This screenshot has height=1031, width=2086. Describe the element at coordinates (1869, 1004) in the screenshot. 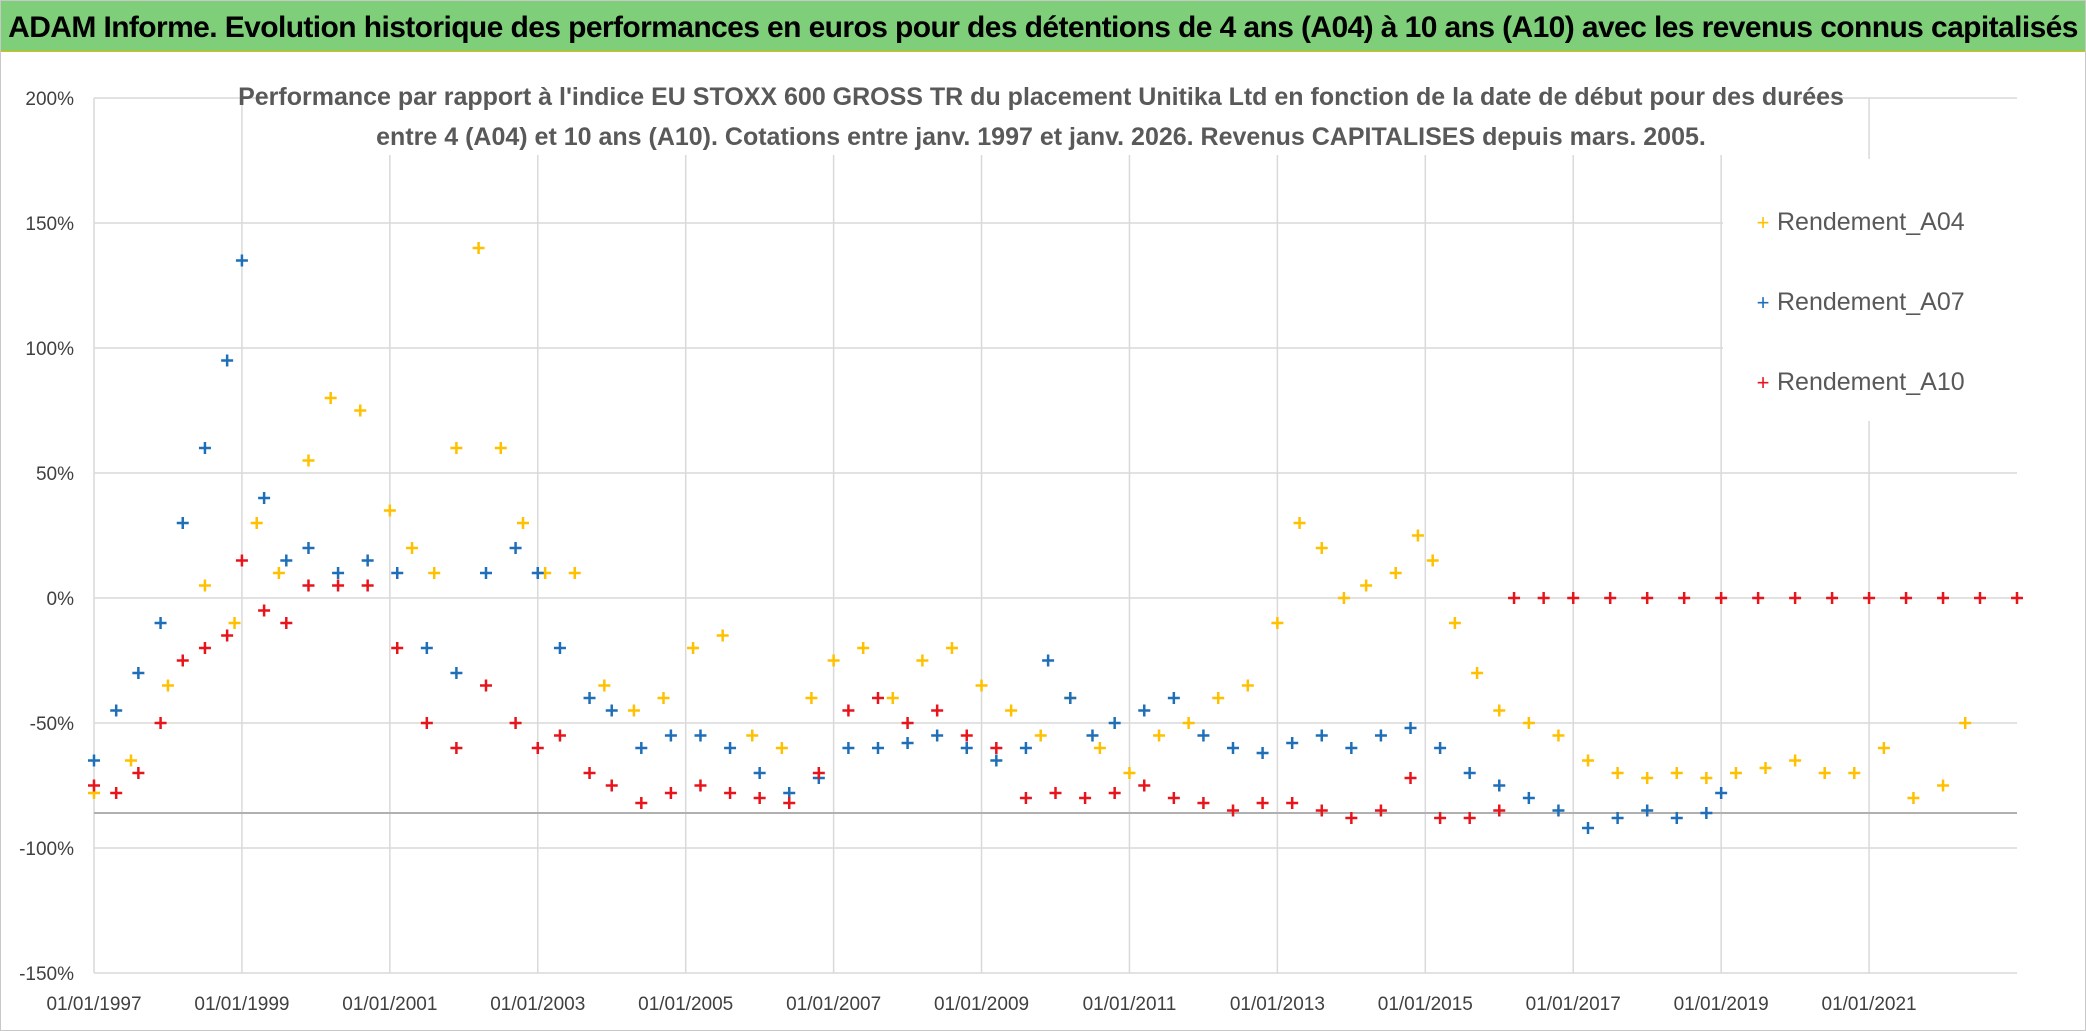

I see `x-tick-label: 01/01/2021` at that location.